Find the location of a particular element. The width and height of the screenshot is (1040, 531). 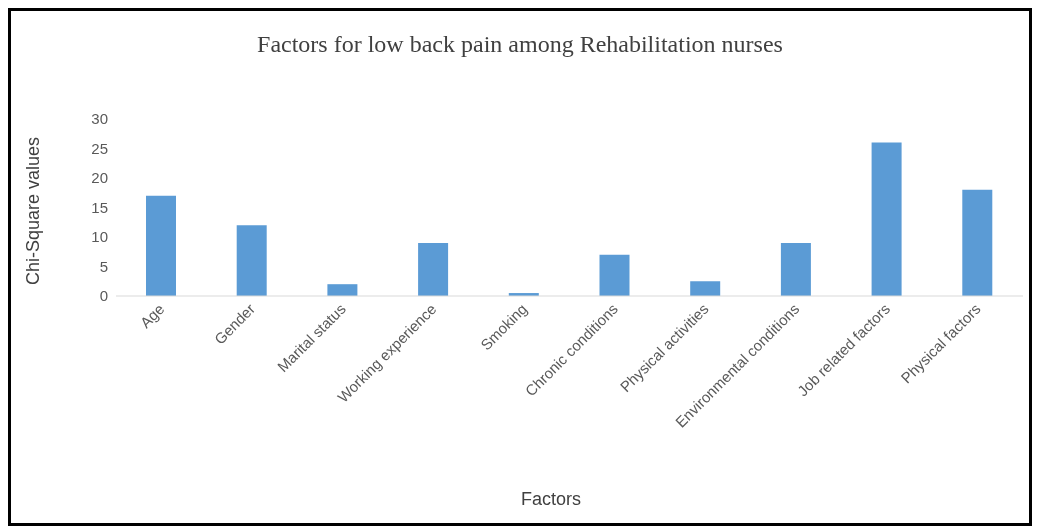

y-tick-label: 5 is located at coordinates (103, 266).